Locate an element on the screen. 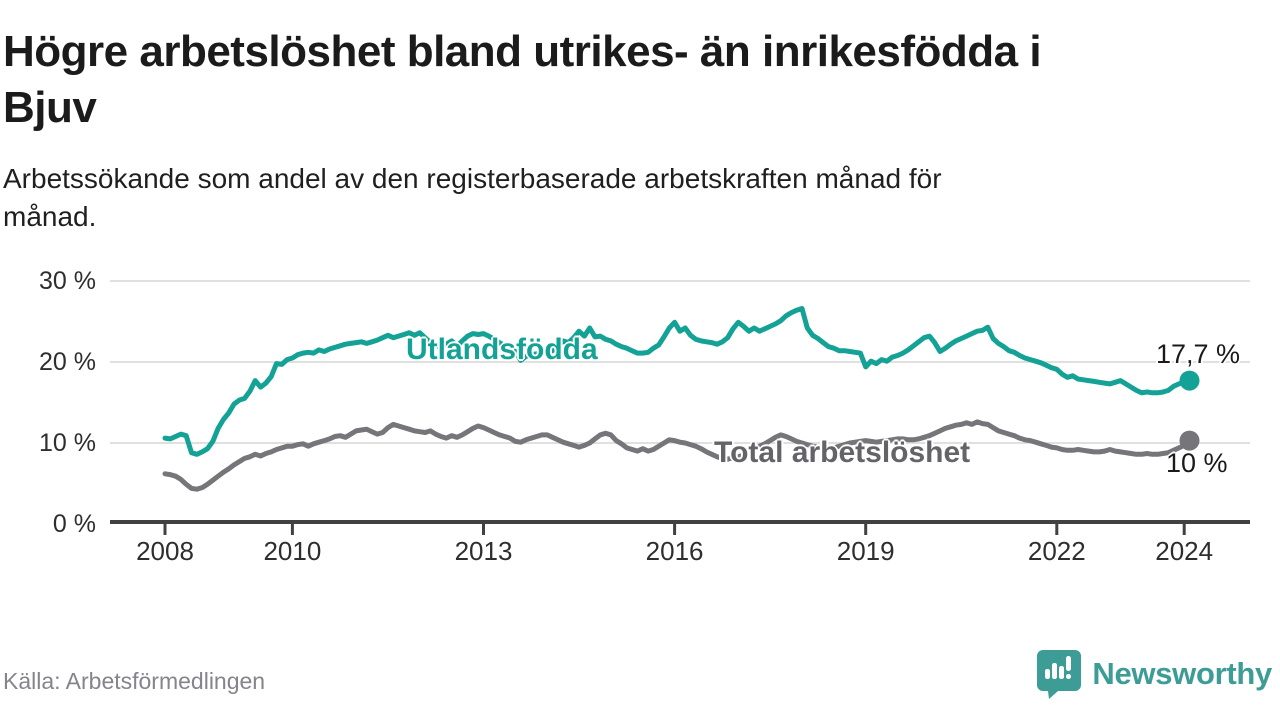  newsworthy-logo: Newsworthy is located at coordinates (1154, 674).